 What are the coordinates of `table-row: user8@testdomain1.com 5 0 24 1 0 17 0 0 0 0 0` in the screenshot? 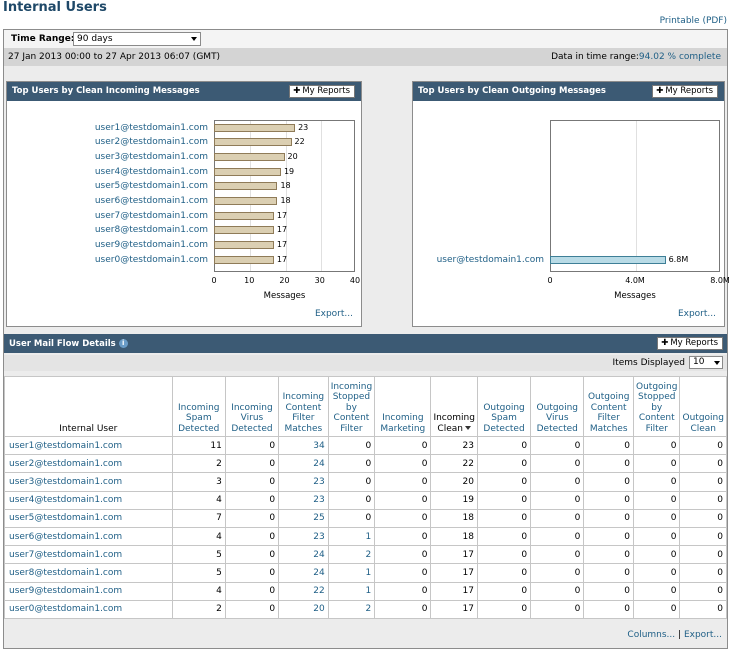 It's located at (365, 573).